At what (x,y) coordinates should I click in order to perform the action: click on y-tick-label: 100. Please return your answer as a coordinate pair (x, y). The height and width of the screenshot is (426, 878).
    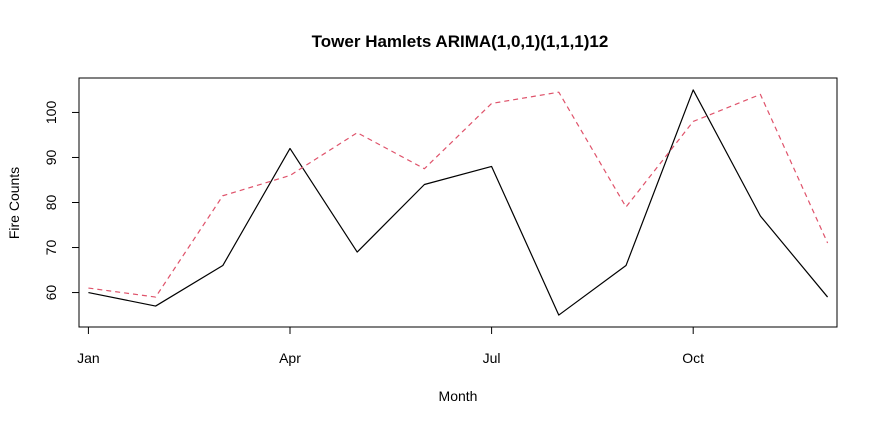
    Looking at the image, I should click on (51, 113).